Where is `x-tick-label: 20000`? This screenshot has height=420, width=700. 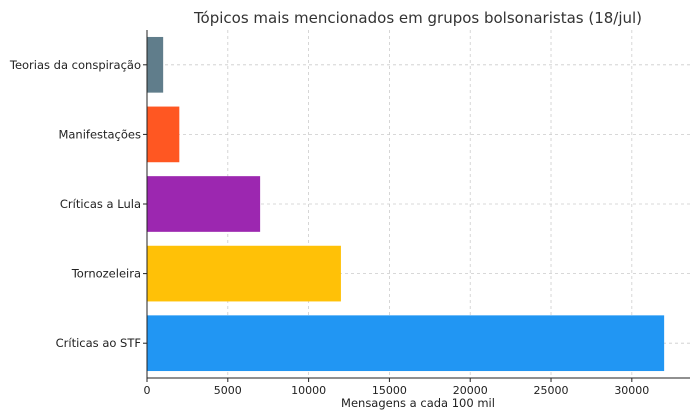 x-tick-label: 20000 is located at coordinates (470, 390).